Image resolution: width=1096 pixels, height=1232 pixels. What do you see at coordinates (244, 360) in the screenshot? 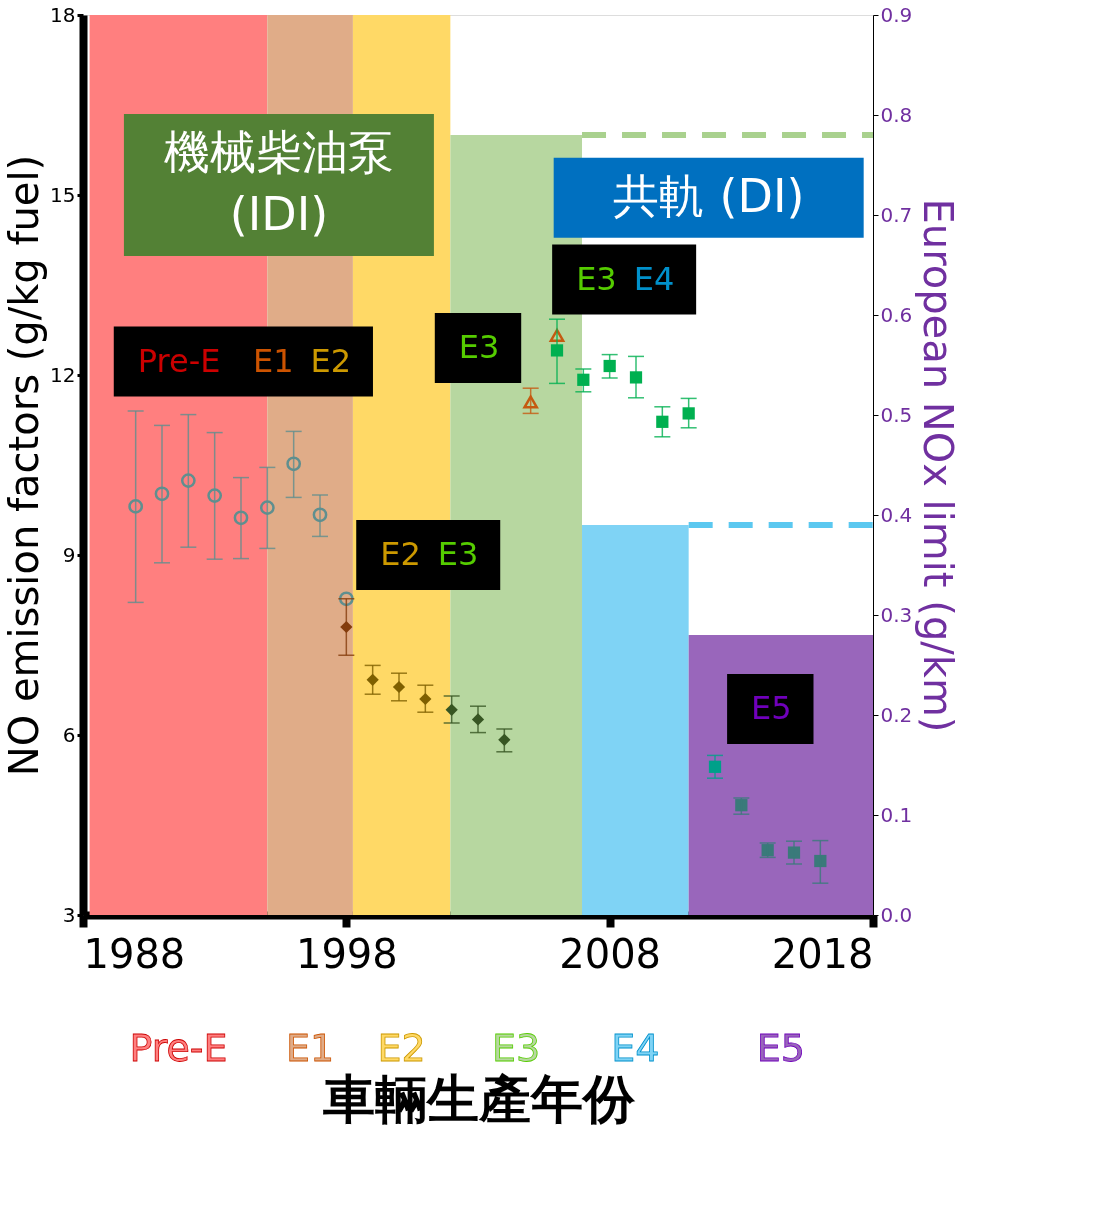
I see `annotation: Pre-E E1 E2` at bounding box center [244, 360].